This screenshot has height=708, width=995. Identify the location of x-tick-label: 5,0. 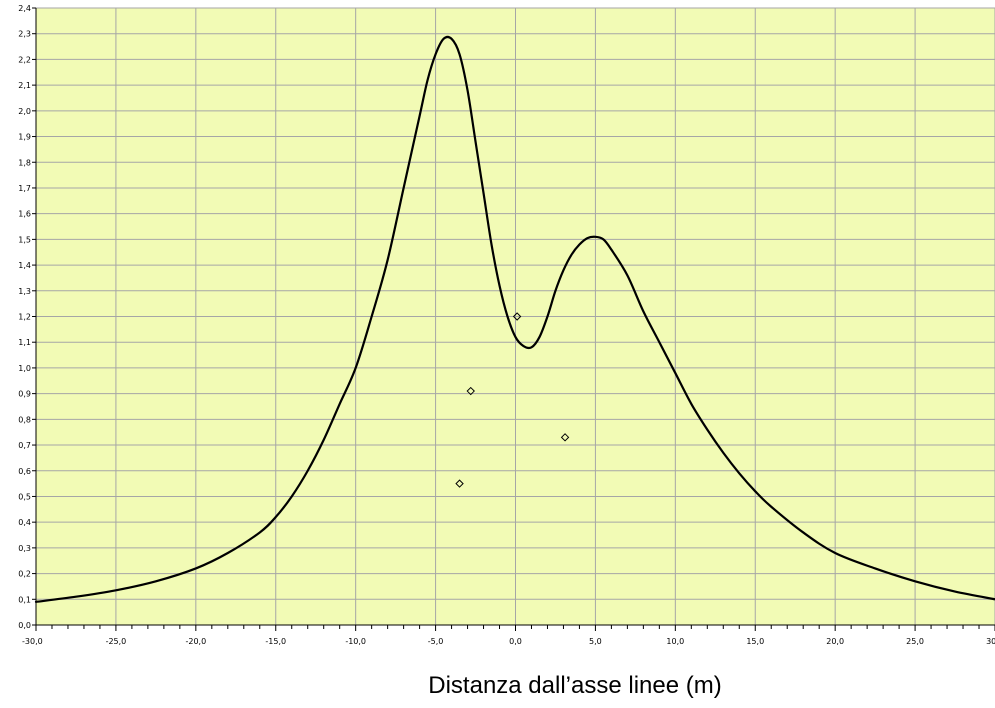
(595, 641).